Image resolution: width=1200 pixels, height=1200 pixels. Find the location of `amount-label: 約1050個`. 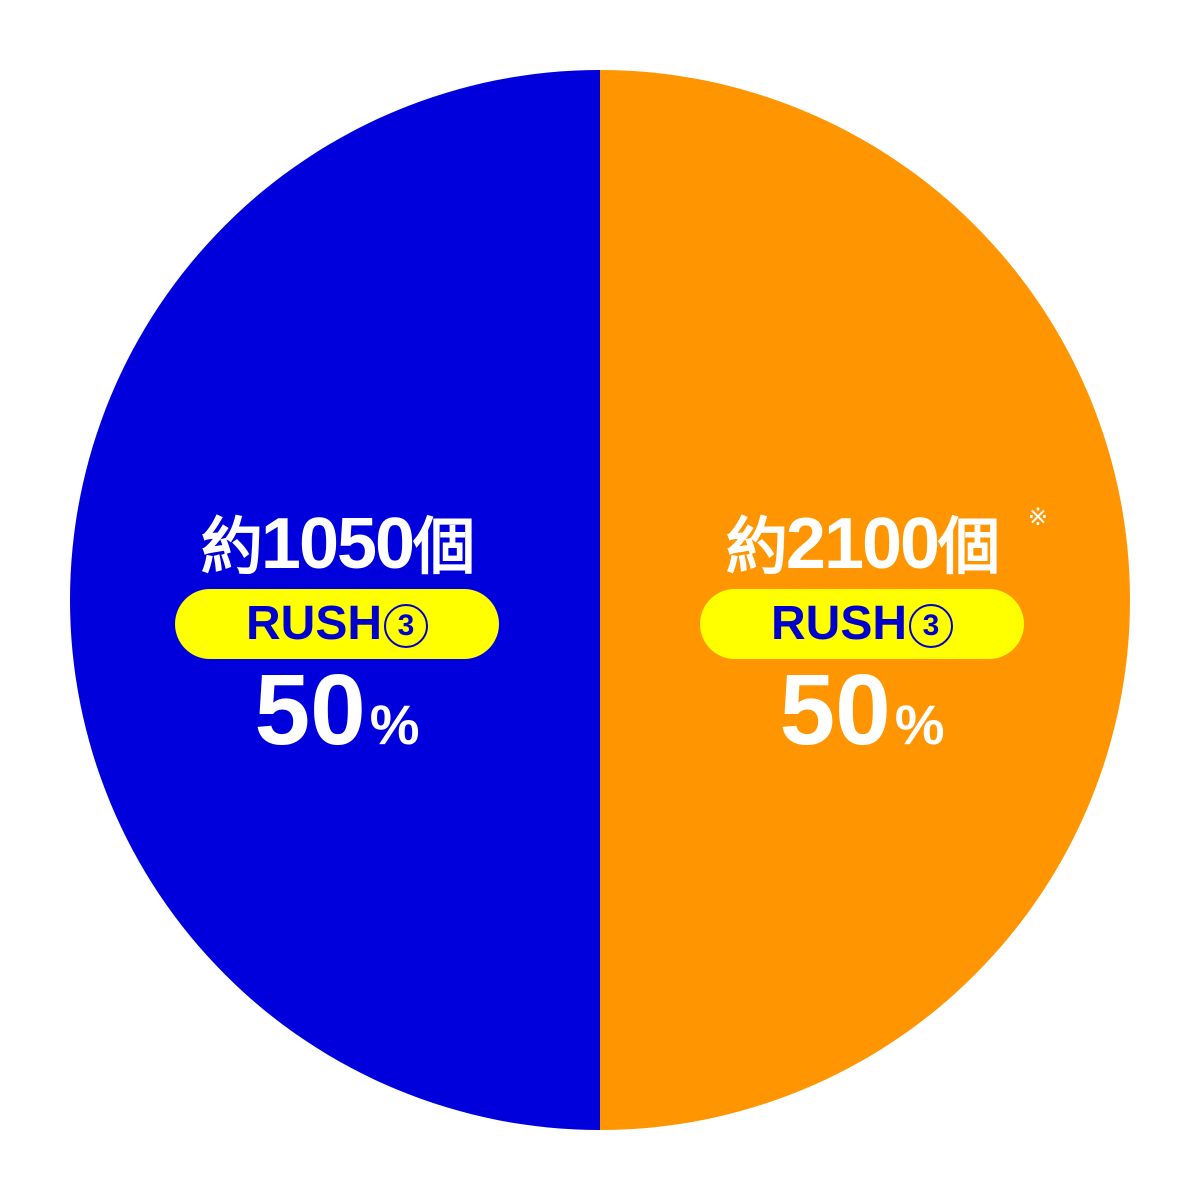

amount-label: 約1050個 is located at coordinates (337, 545).